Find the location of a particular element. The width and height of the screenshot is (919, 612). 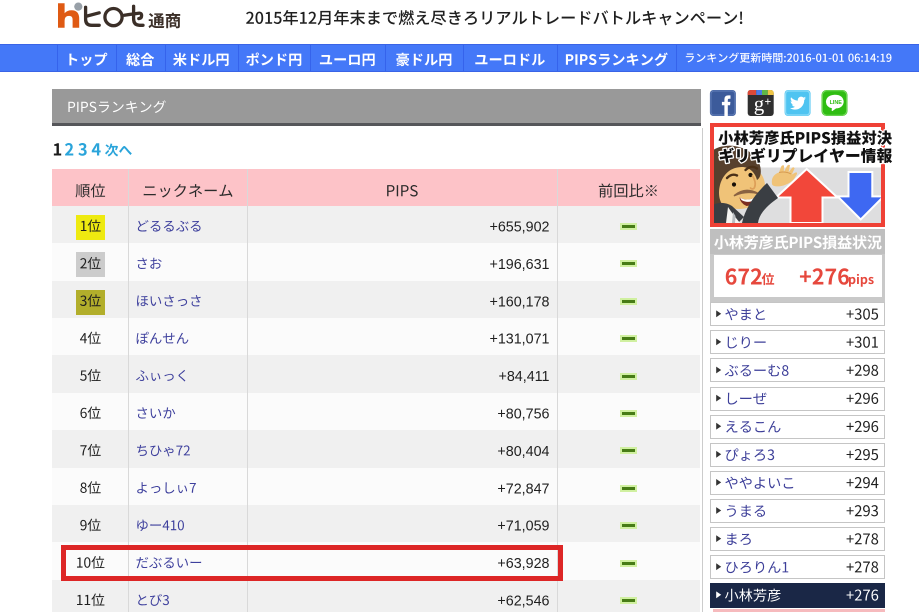

svg-text: +84,411 is located at coordinates (523, 377).